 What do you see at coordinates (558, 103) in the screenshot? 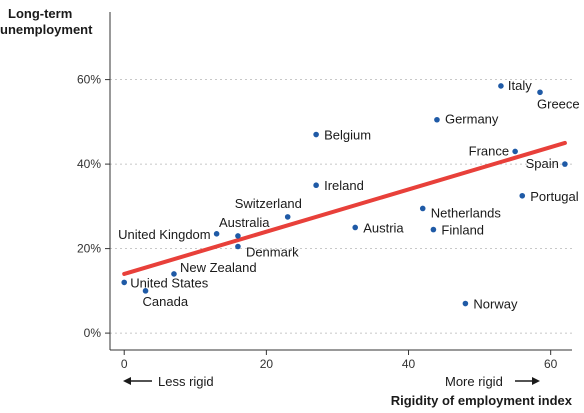
I see `point-label-greece: Greece` at bounding box center [558, 103].